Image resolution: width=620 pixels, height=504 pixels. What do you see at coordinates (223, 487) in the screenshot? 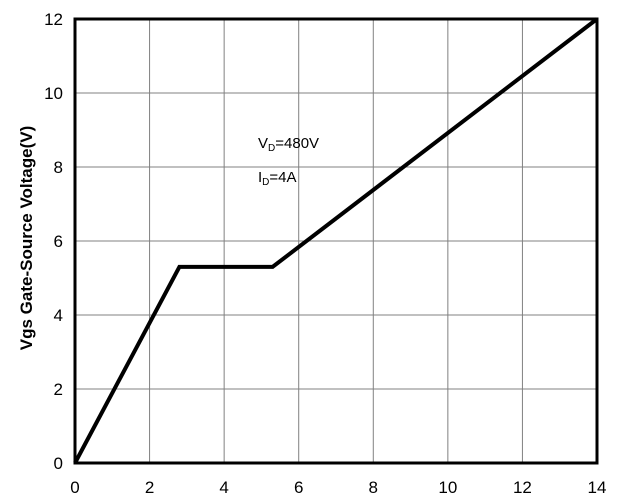
I see `x-tick-label: 4` at bounding box center [223, 487].